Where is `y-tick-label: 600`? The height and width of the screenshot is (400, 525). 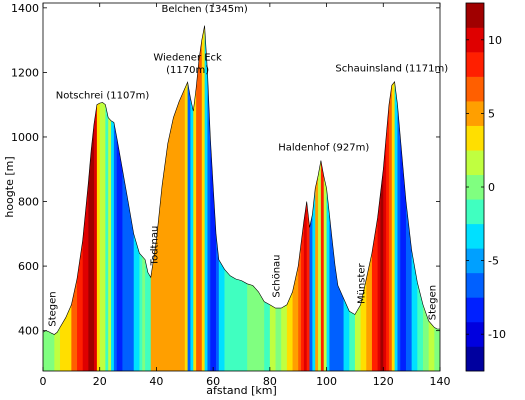
y-tick-label: 600 is located at coordinates (28, 266).